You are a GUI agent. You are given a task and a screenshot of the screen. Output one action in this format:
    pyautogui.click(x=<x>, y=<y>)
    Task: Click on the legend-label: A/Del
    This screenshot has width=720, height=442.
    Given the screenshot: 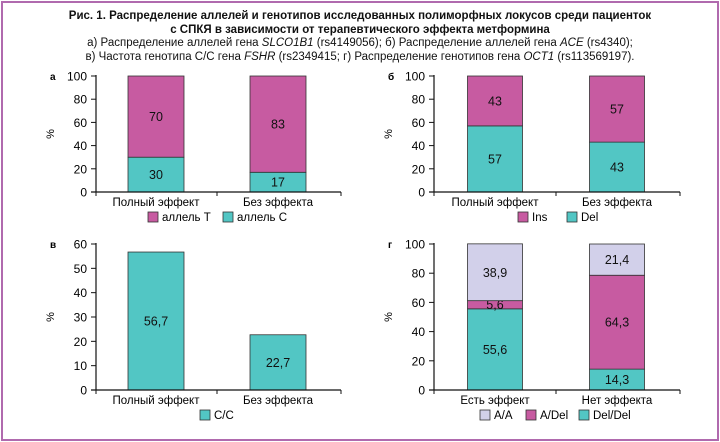 What is the action you would take?
    pyautogui.click(x=554, y=416)
    